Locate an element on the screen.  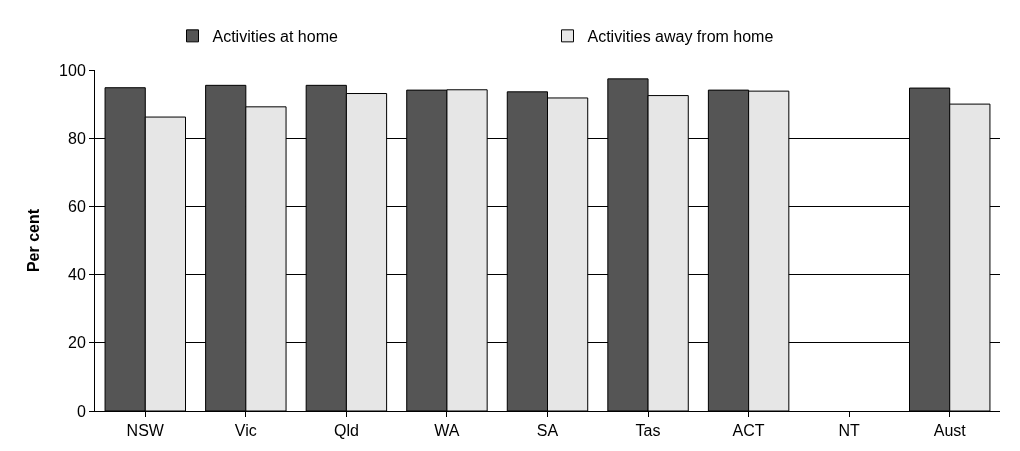
y-tick-label: 100 is located at coordinates (72, 70).